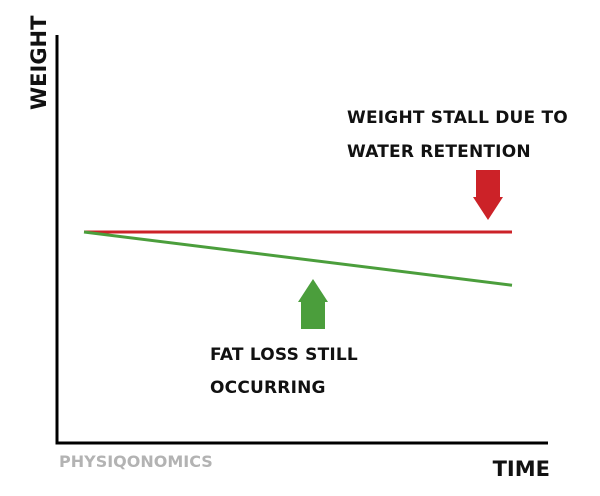  I want to click on arrow-up-shape, so click(313, 304).